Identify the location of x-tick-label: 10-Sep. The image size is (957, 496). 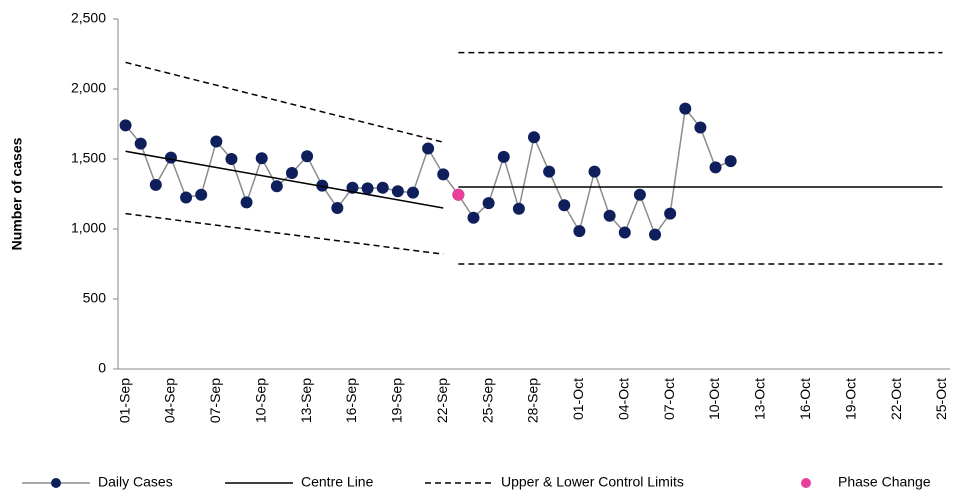
(260, 400).